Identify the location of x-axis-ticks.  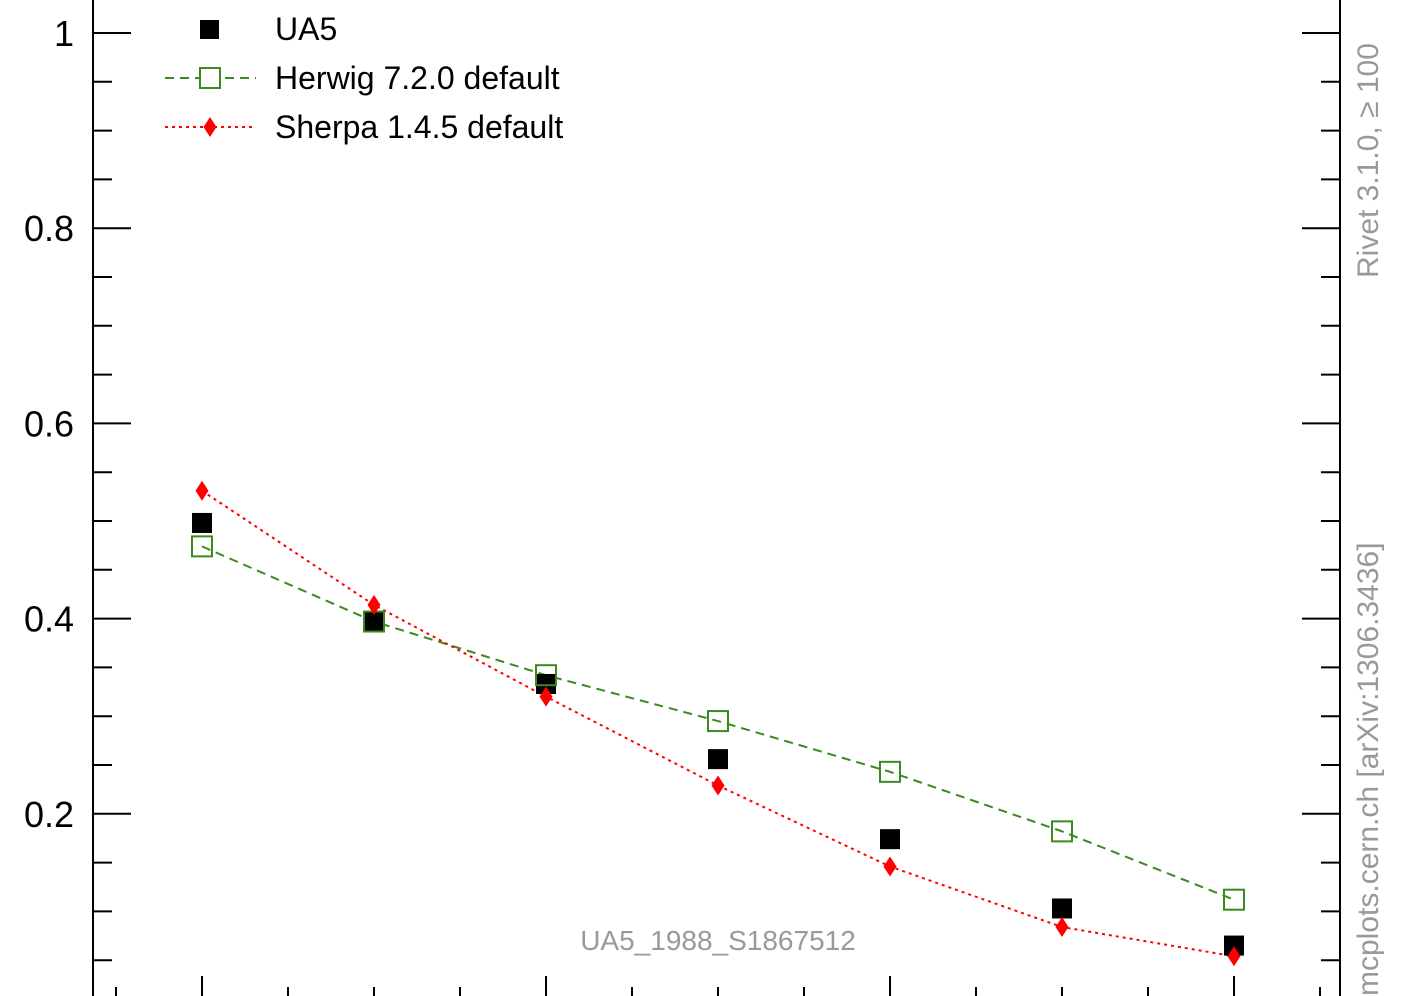
(718, 986).